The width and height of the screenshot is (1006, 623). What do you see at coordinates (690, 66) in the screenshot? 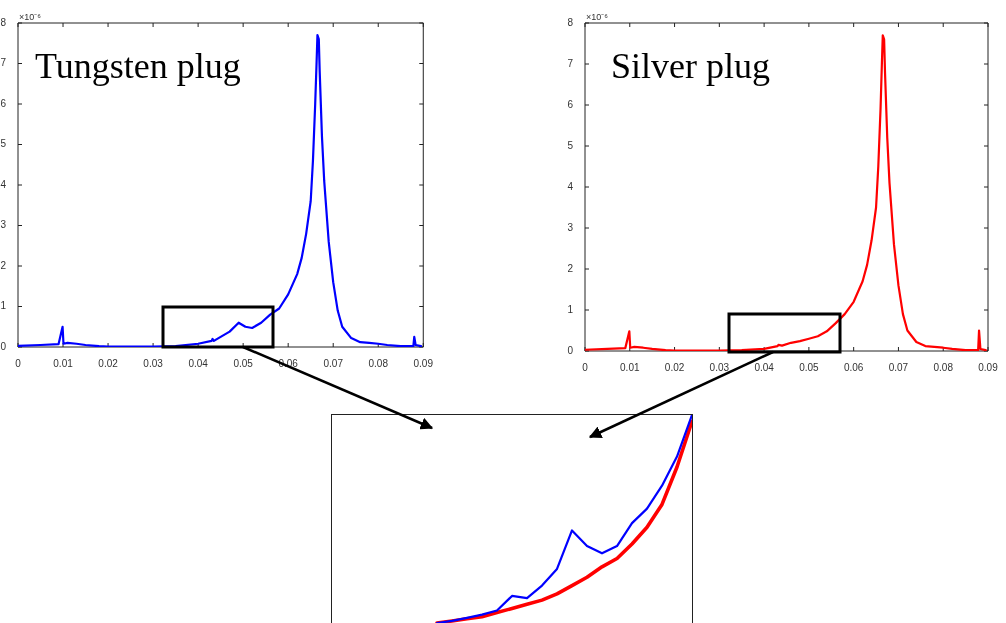
I see `text: Silver plug` at bounding box center [690, 66].